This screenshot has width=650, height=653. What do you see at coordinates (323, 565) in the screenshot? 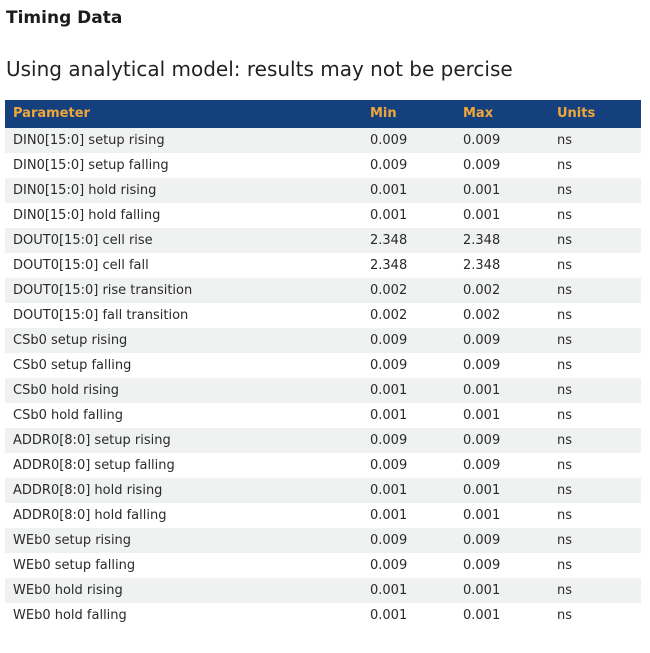
I see `table-row: WEb0 setup falling 0.009 0.009 ns` at bounding box center [323, 565].